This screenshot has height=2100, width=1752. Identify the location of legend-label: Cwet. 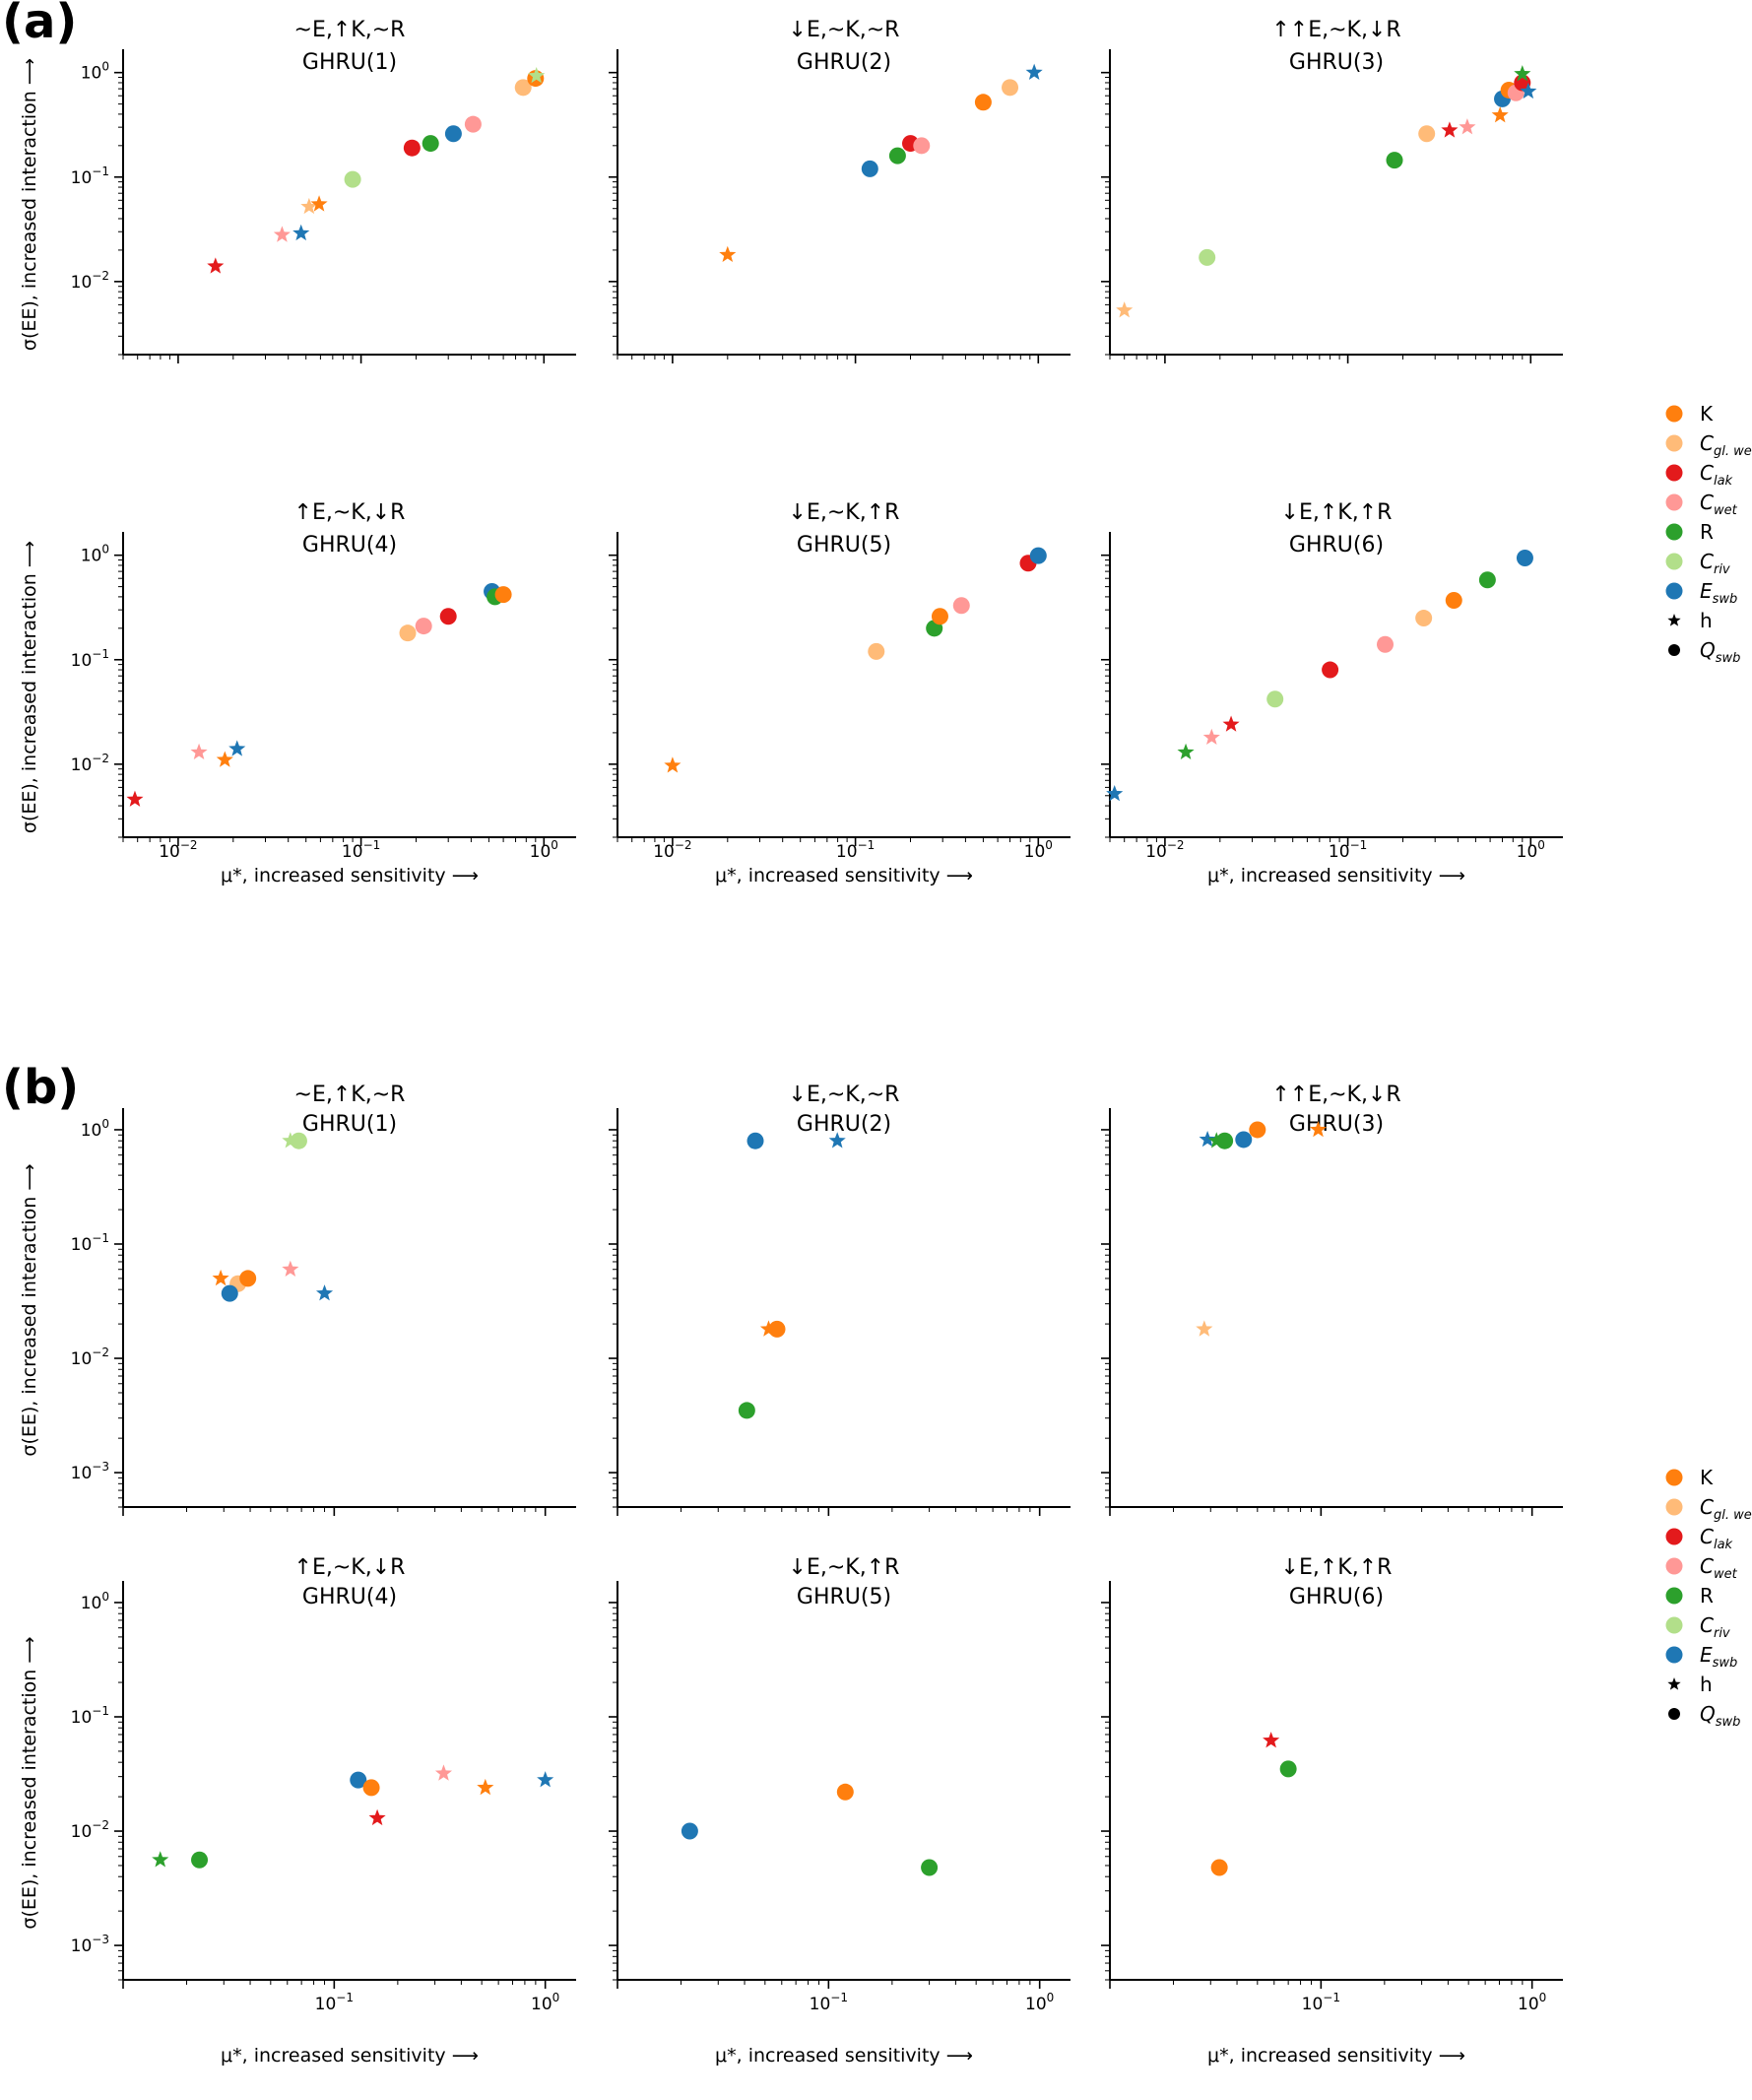
(1719, 504).